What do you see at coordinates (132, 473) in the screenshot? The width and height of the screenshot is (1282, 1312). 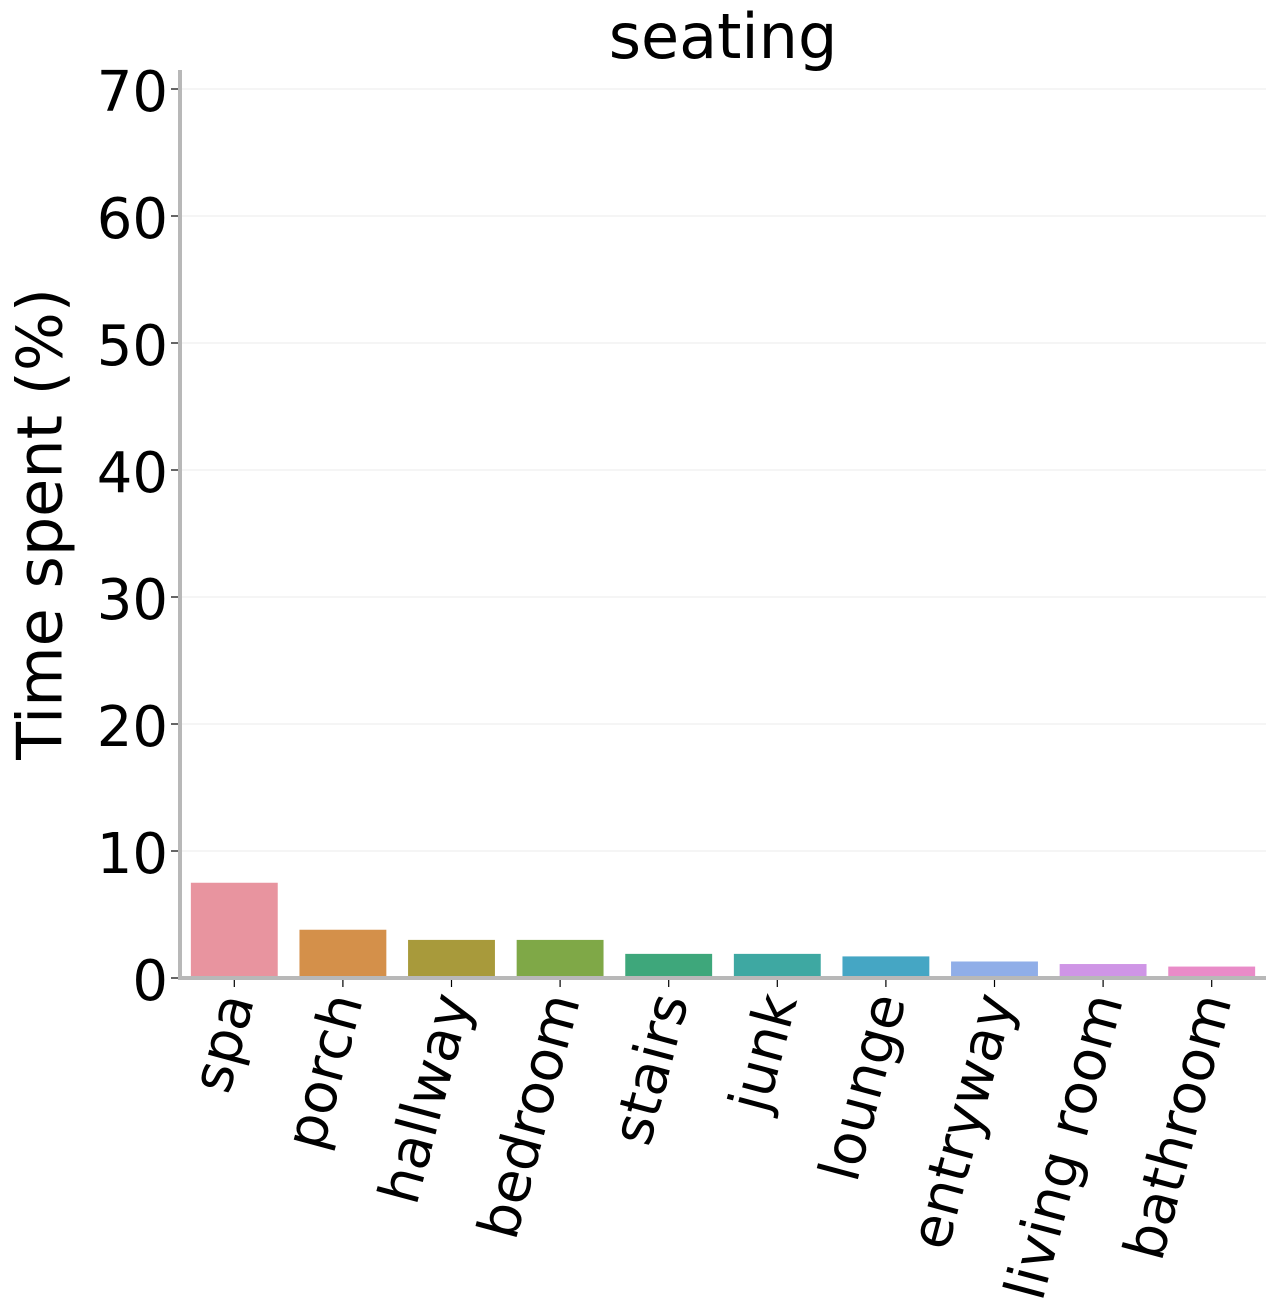 I see `y-tick-label: 40` at bounding box center [132, 473].